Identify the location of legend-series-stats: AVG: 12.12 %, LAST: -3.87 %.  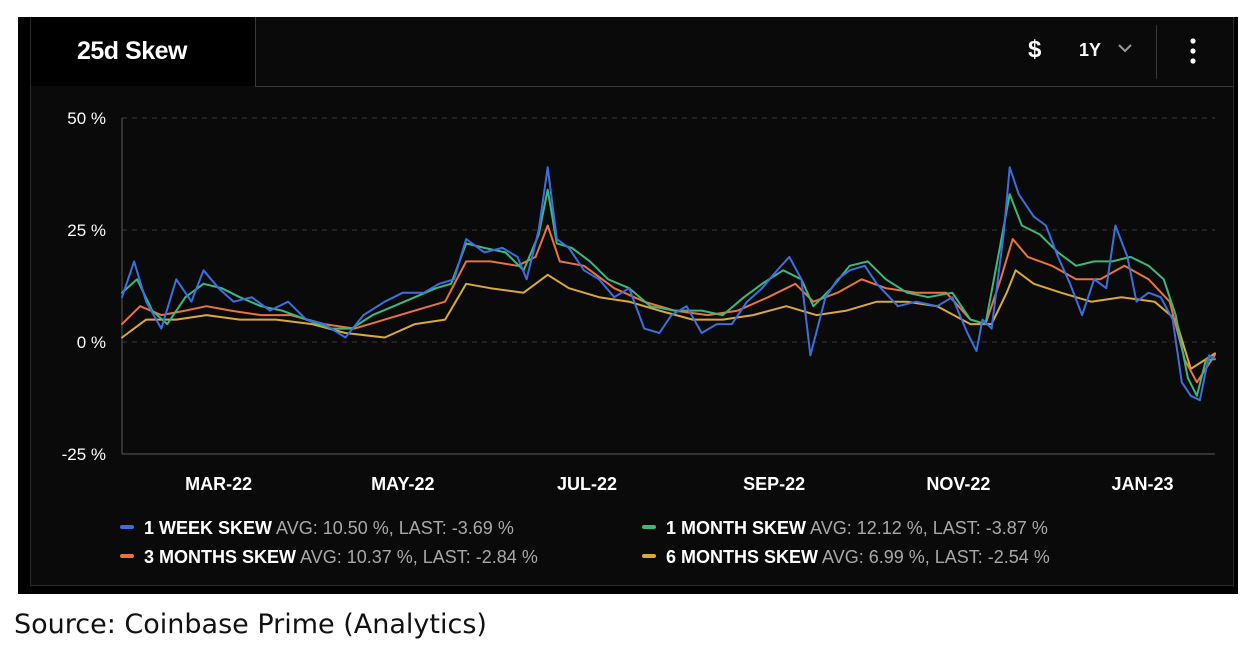
(929, 528).